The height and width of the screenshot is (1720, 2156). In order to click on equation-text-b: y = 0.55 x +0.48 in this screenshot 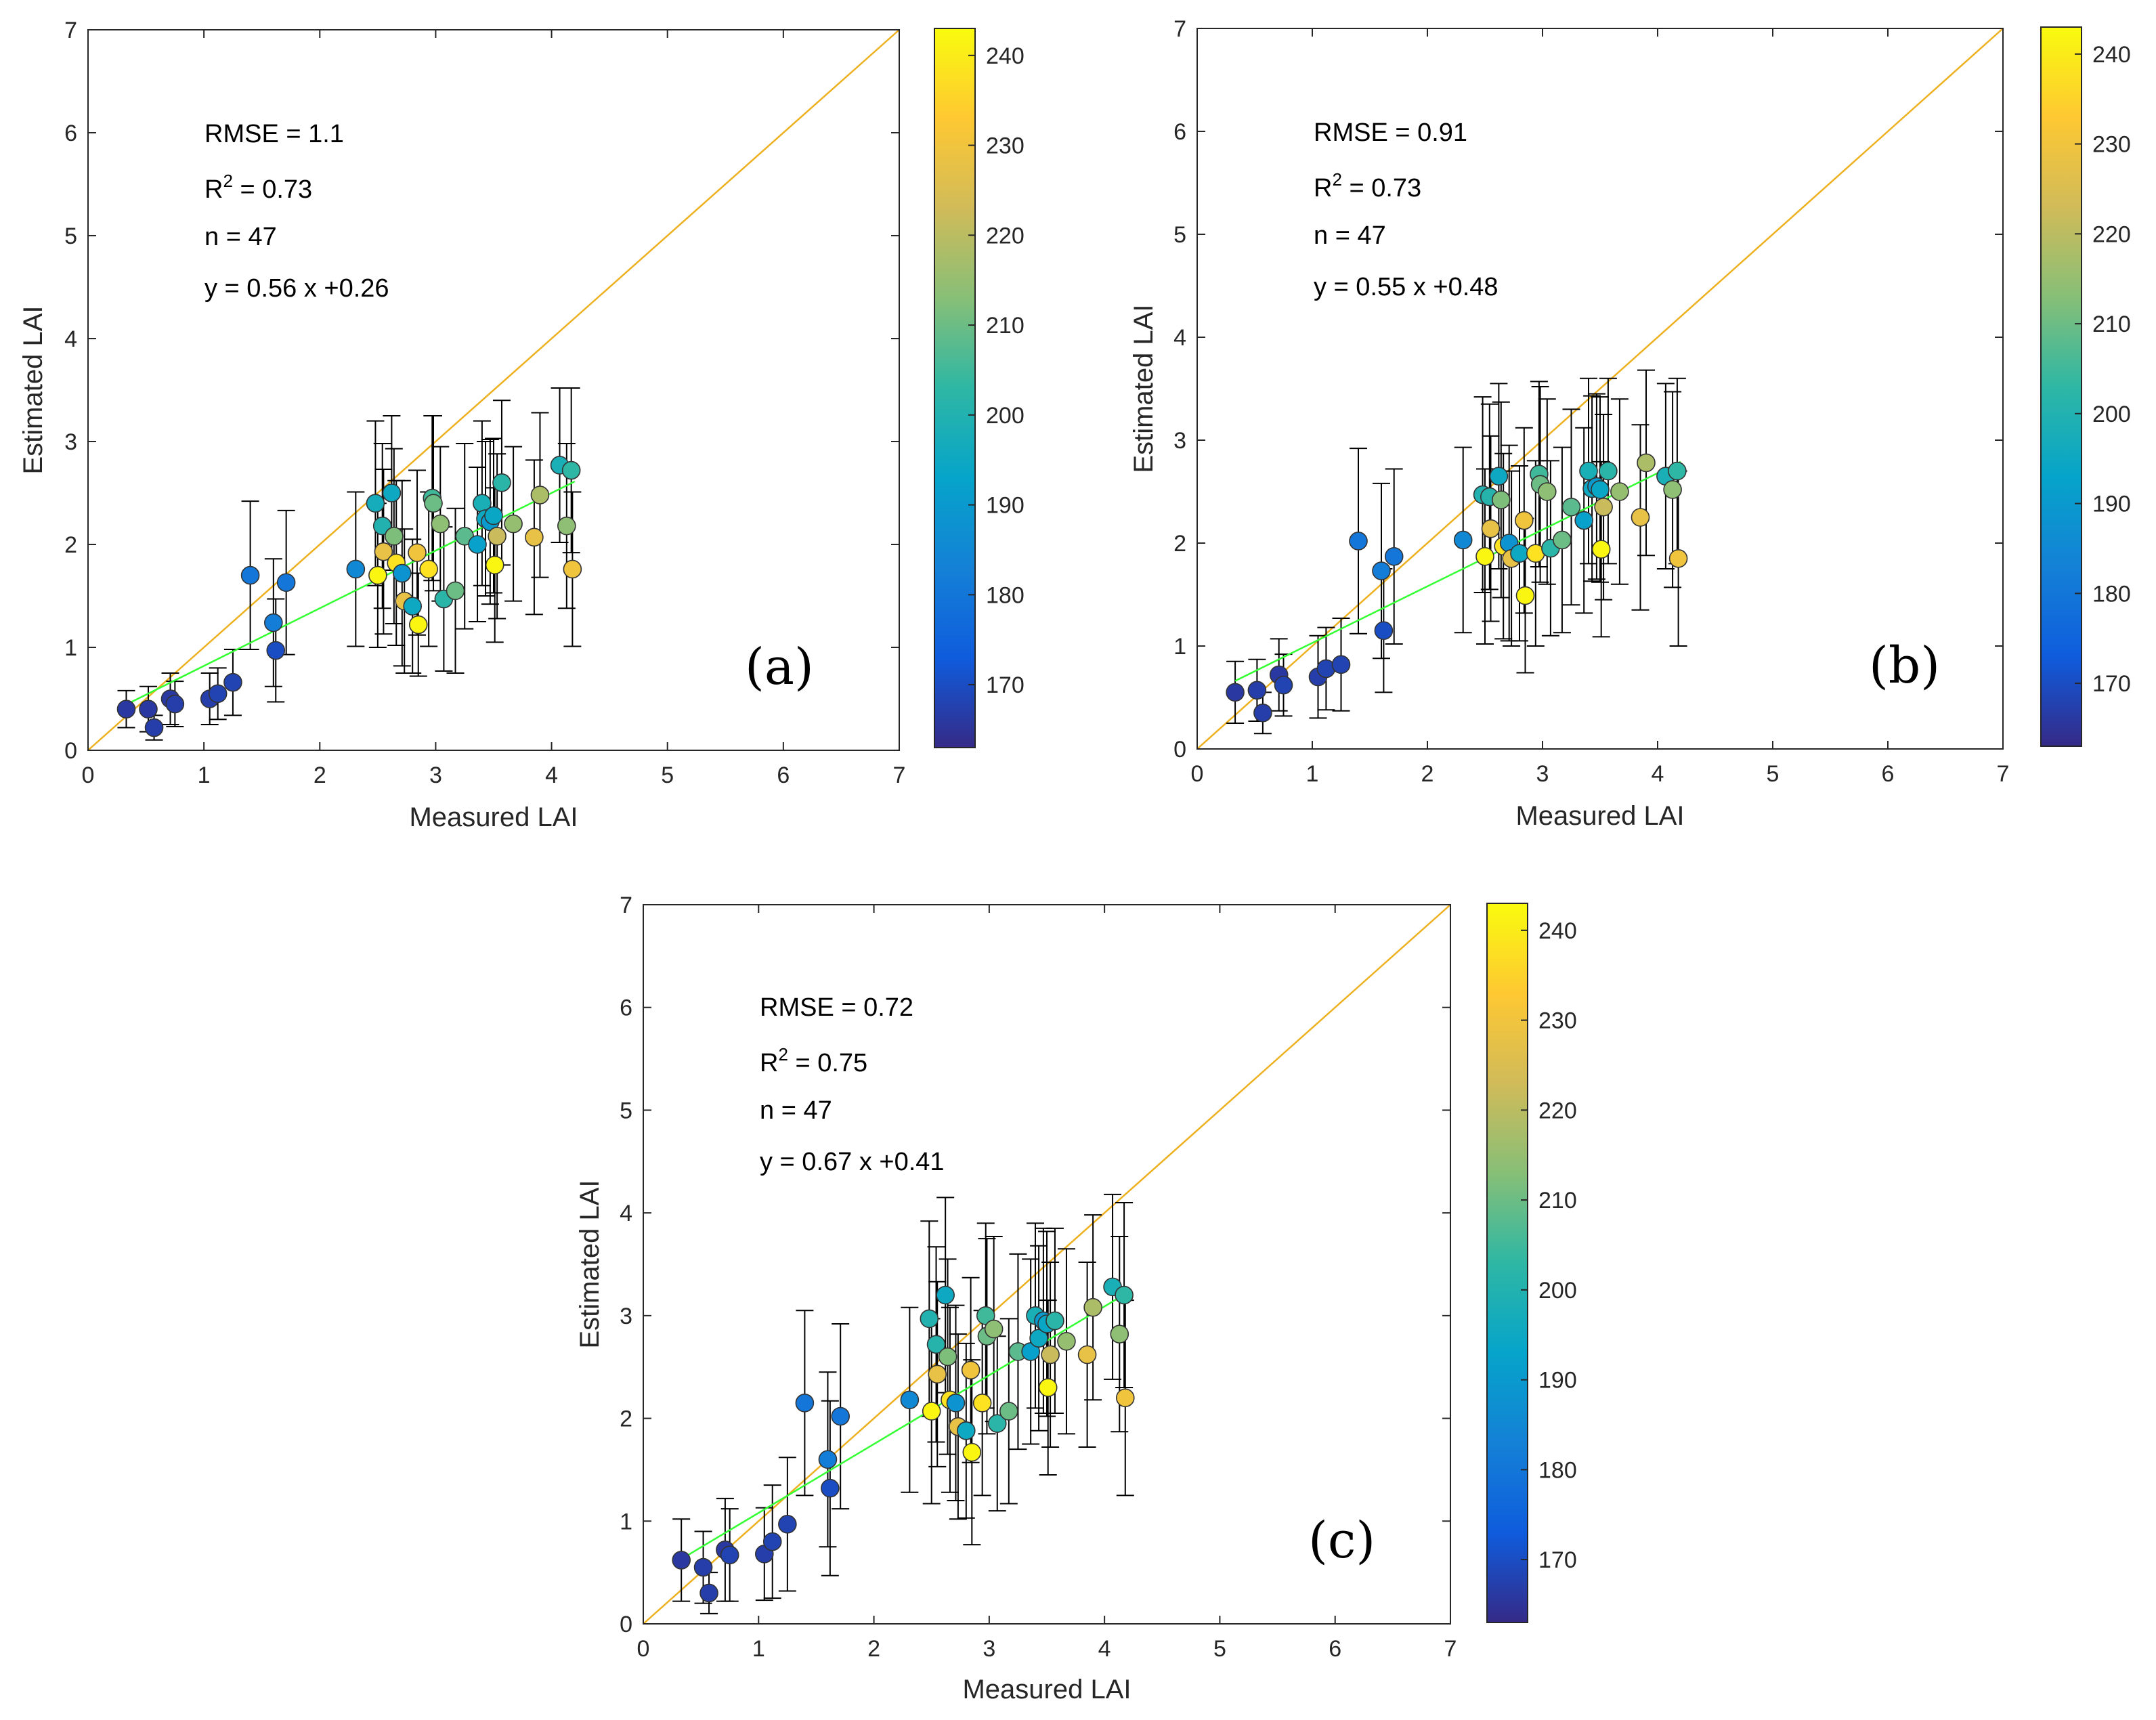, I will do `click(1406, 287)`.